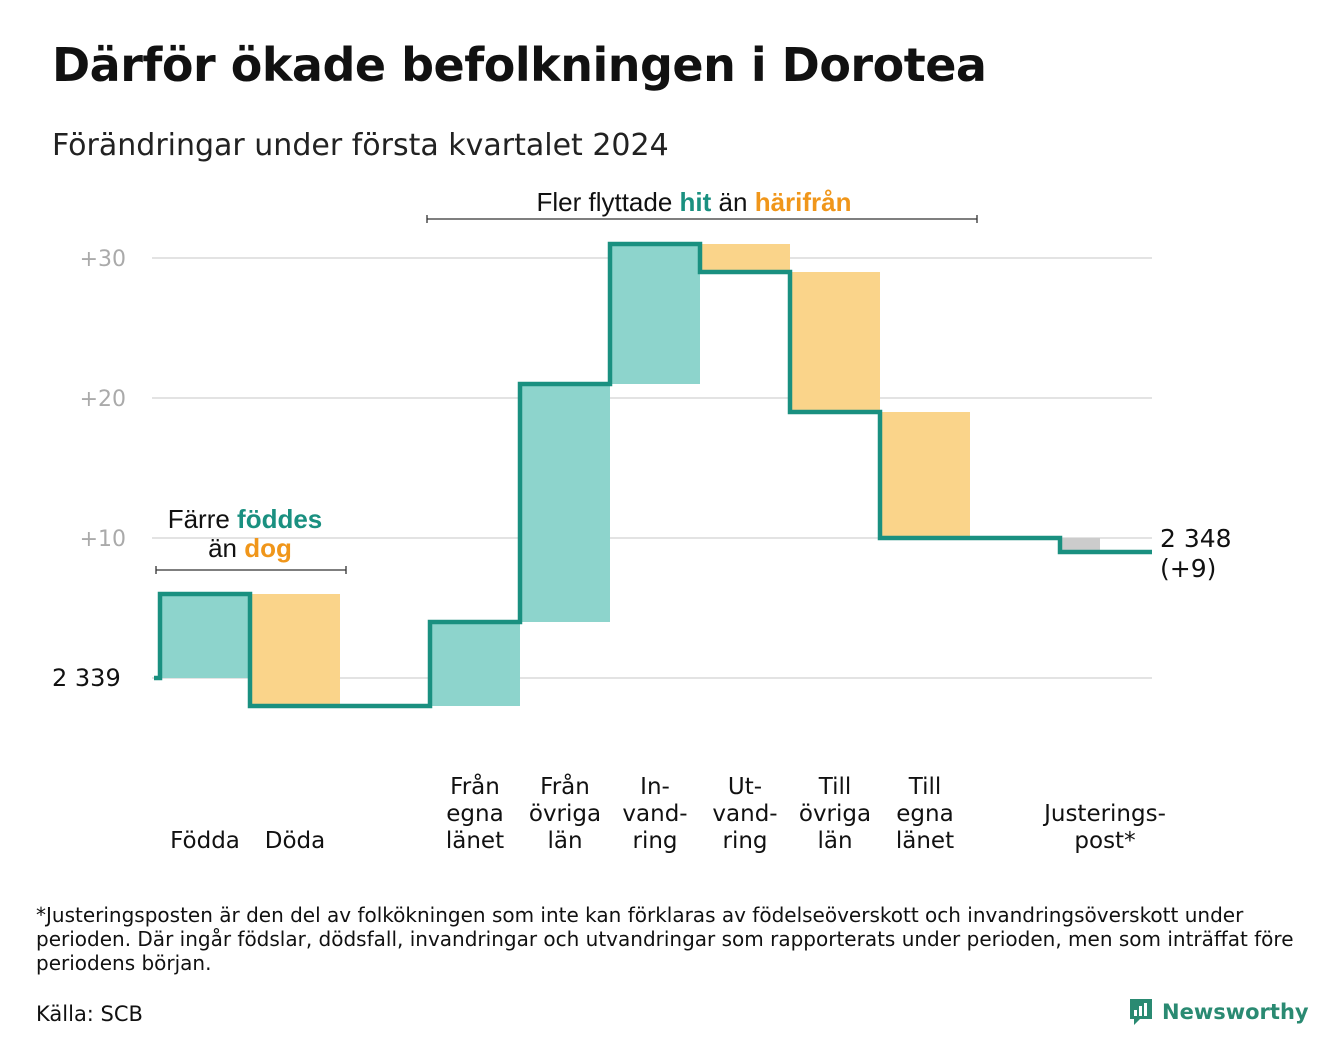 The height and width of the screenshot is (1060, 1340). I want to click on annotation-migration-part: härifrån, so click(803, 202).